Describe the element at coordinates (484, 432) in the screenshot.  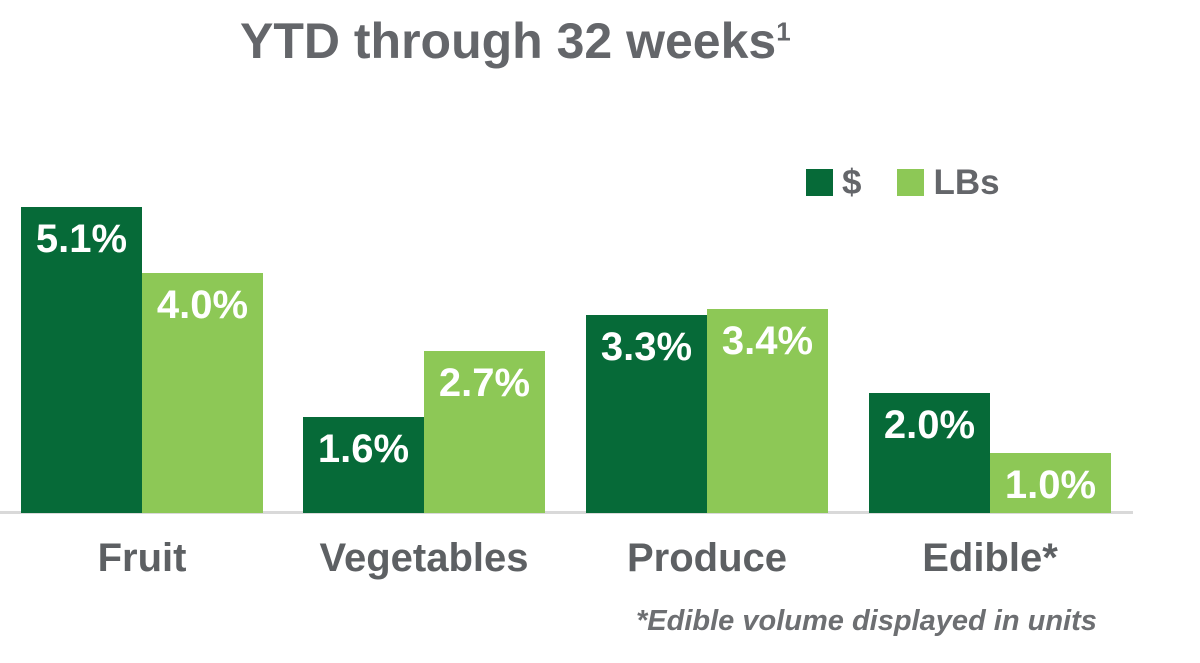
I see `bar-vegetables-lbs: 2.7%` at that location.